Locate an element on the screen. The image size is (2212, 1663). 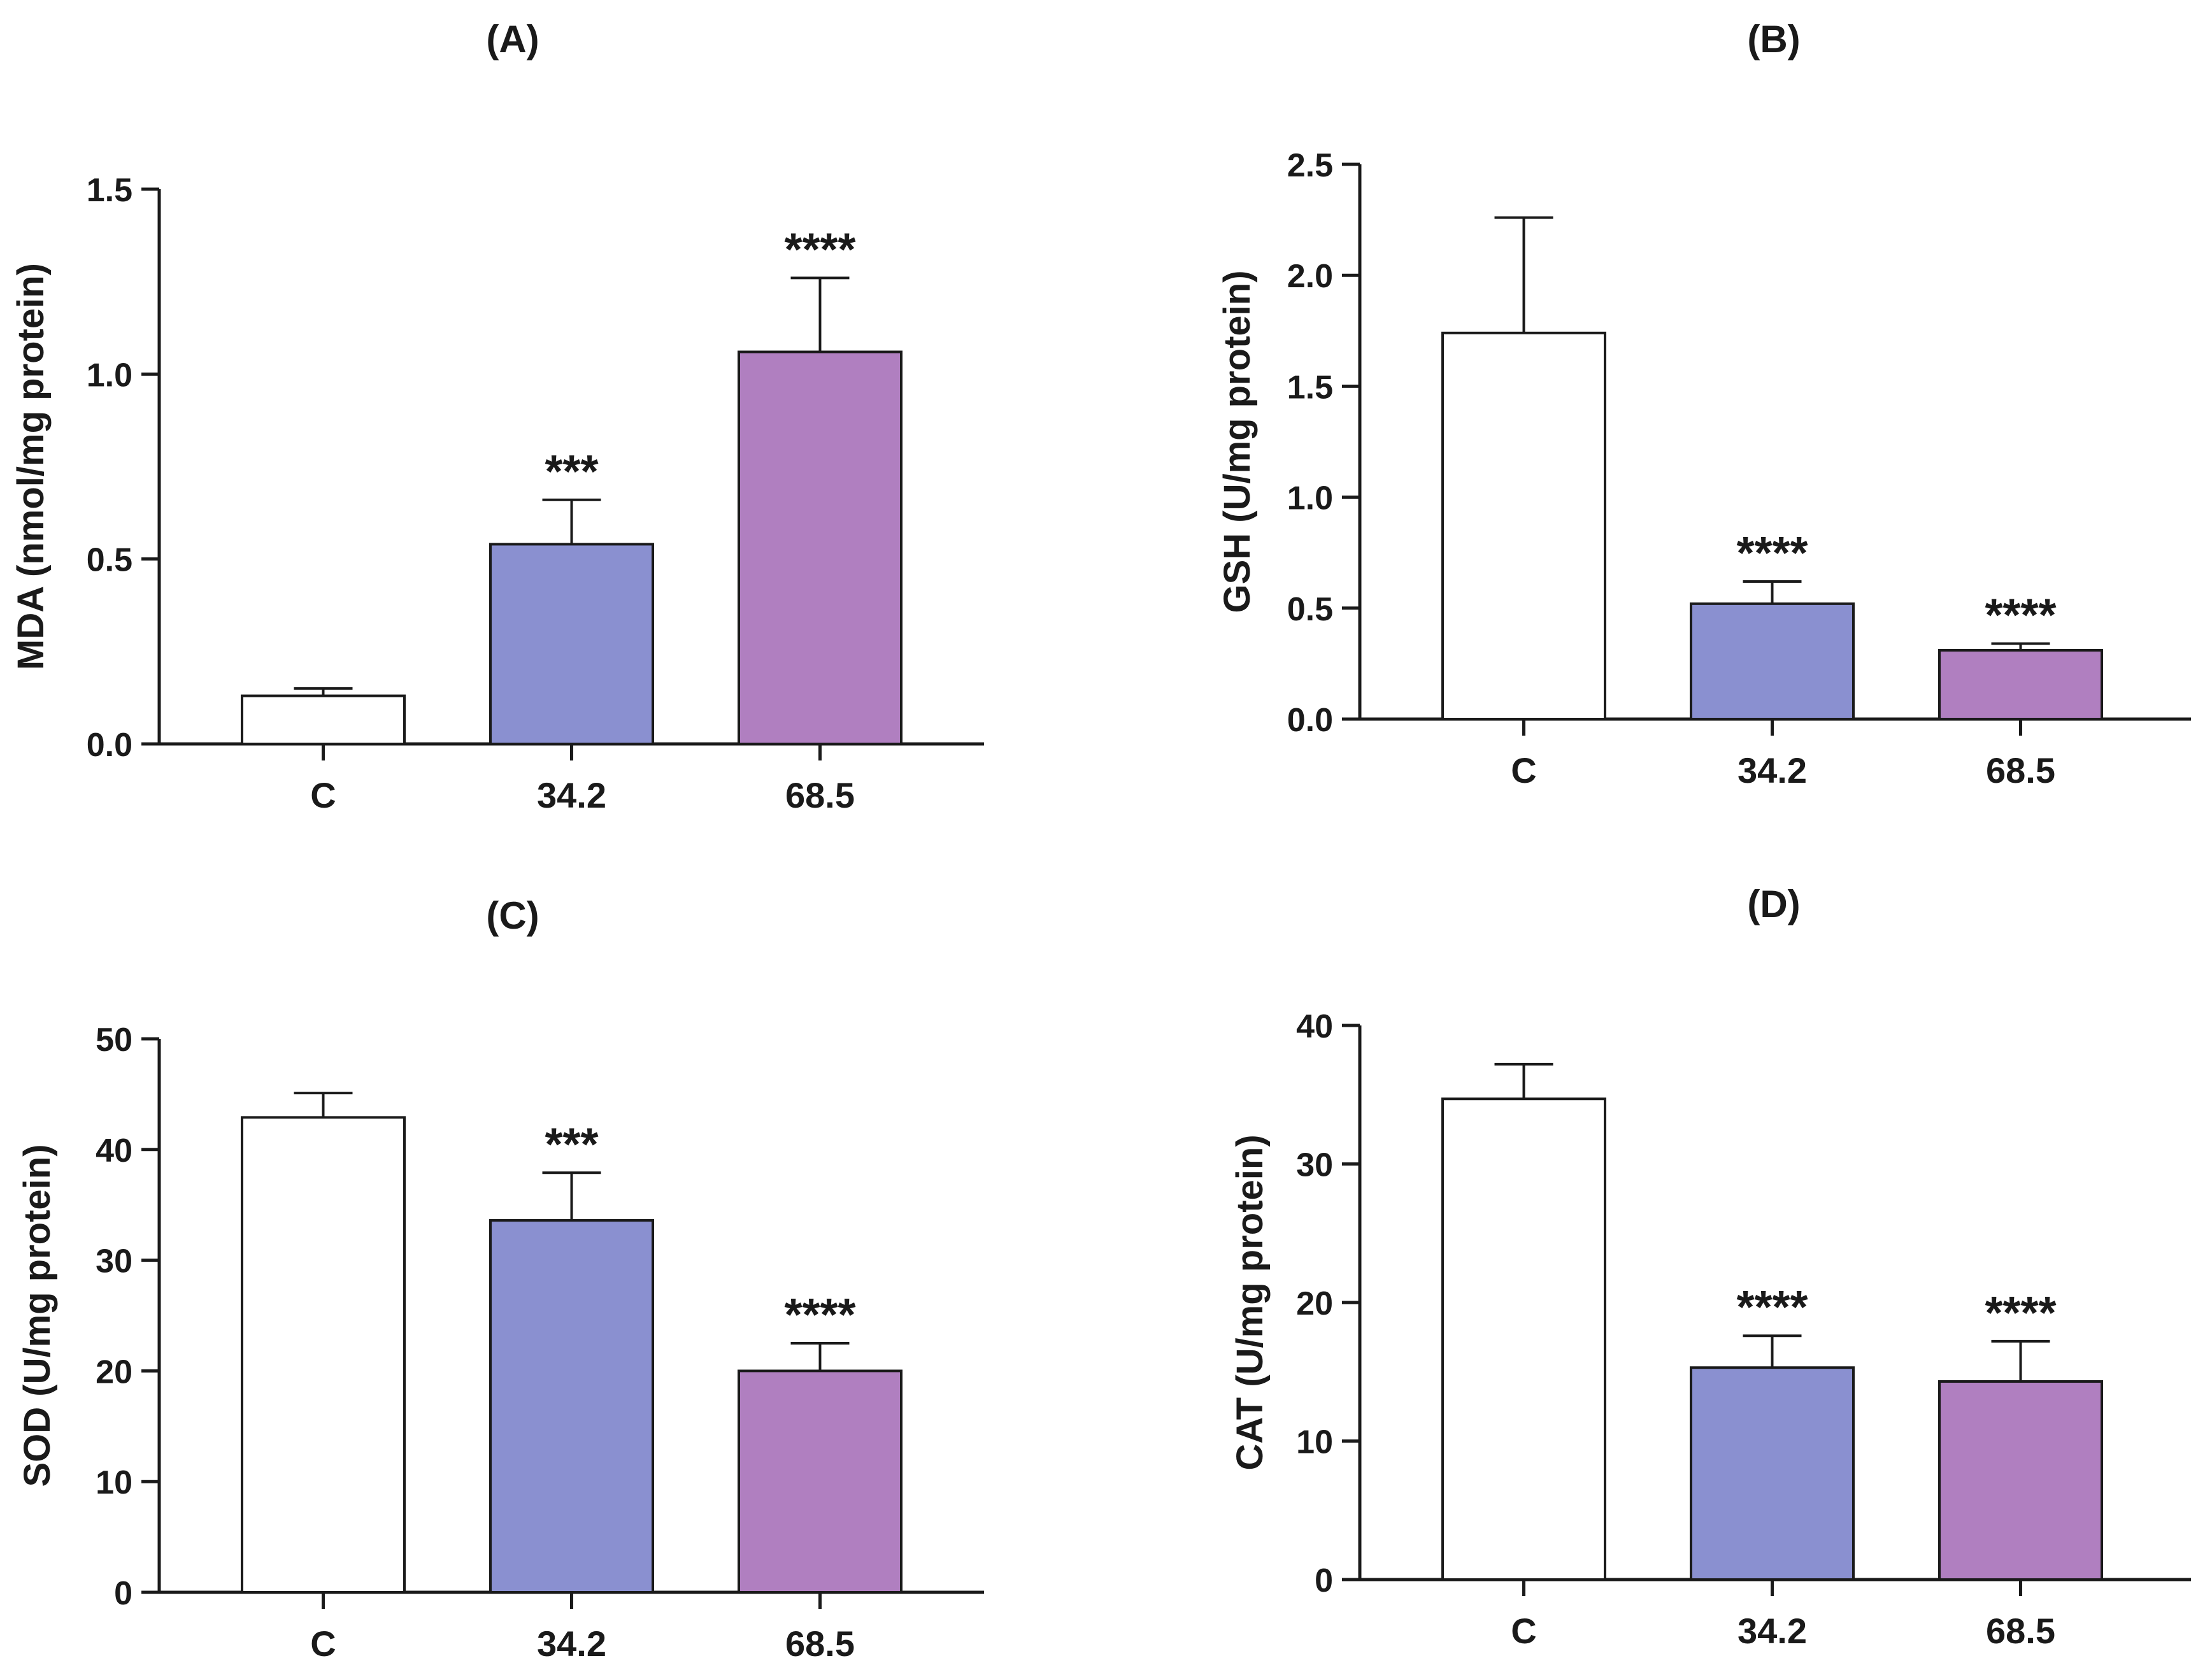
y-axis-label: MDA (nmol/mg protein) is located at coordinates (31, 467).